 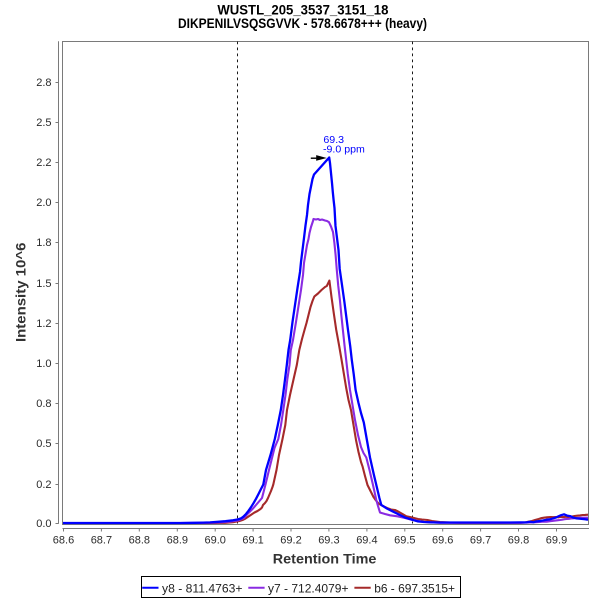 I want to click on svg-text: 68.6, so click(x=63, y=541).